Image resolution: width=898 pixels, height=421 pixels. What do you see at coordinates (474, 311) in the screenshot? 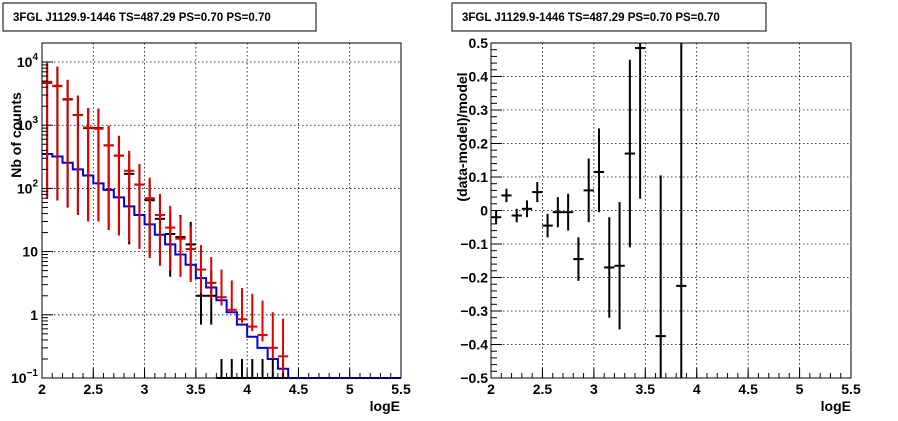
I see `y-tick-label: −0.3` at bounding box center [474, 311].